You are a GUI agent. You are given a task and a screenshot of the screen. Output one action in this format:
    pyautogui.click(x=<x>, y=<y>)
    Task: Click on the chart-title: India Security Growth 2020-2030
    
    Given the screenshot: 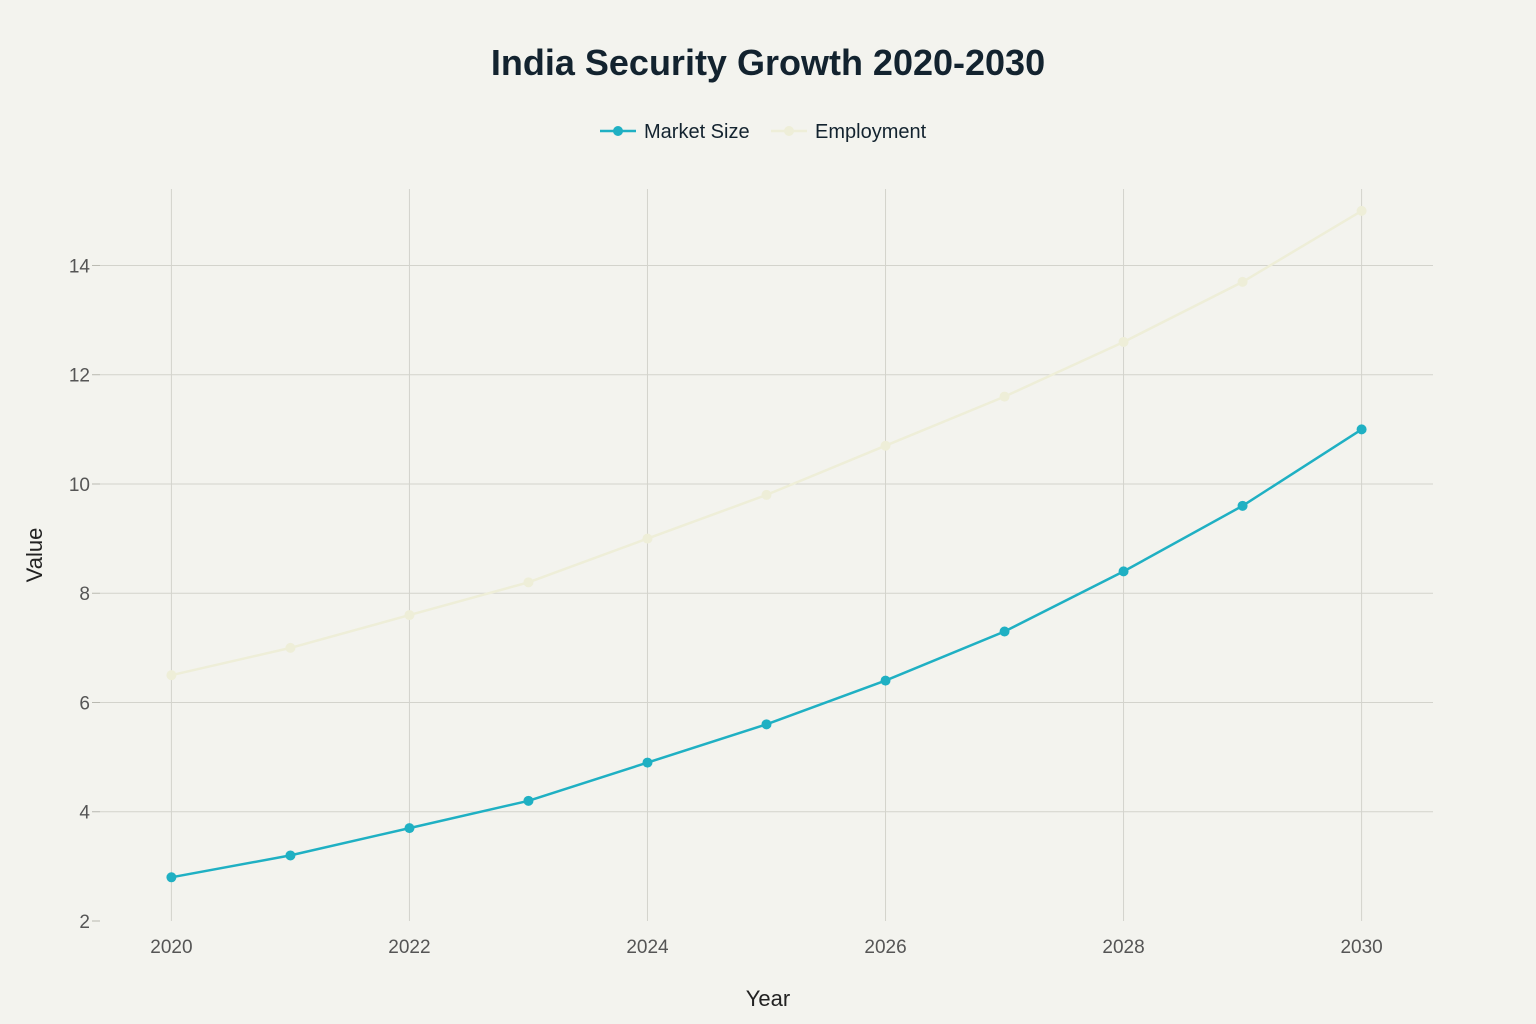 What is the action you would take?
    pyautogui.click(x=768, y=62)
    